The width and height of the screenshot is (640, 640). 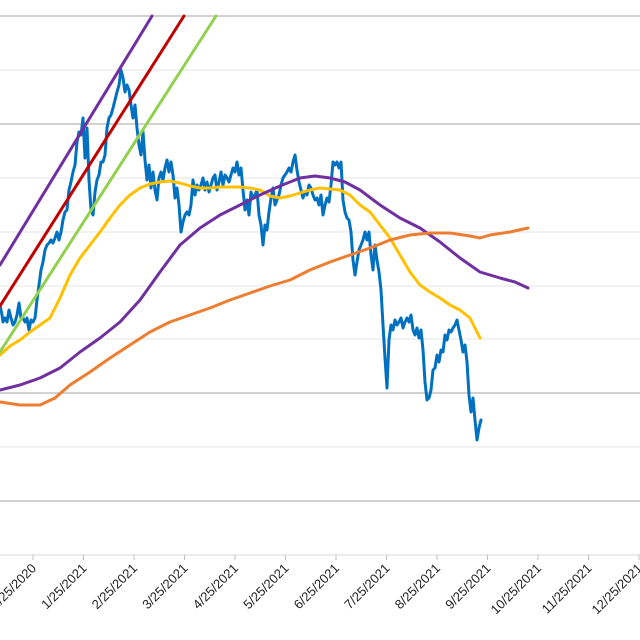 What do you see at coordinates (64, 587) in the screenshot?
I see `x-tick-label: 1/25/2021` at bounding box center [64, 587].